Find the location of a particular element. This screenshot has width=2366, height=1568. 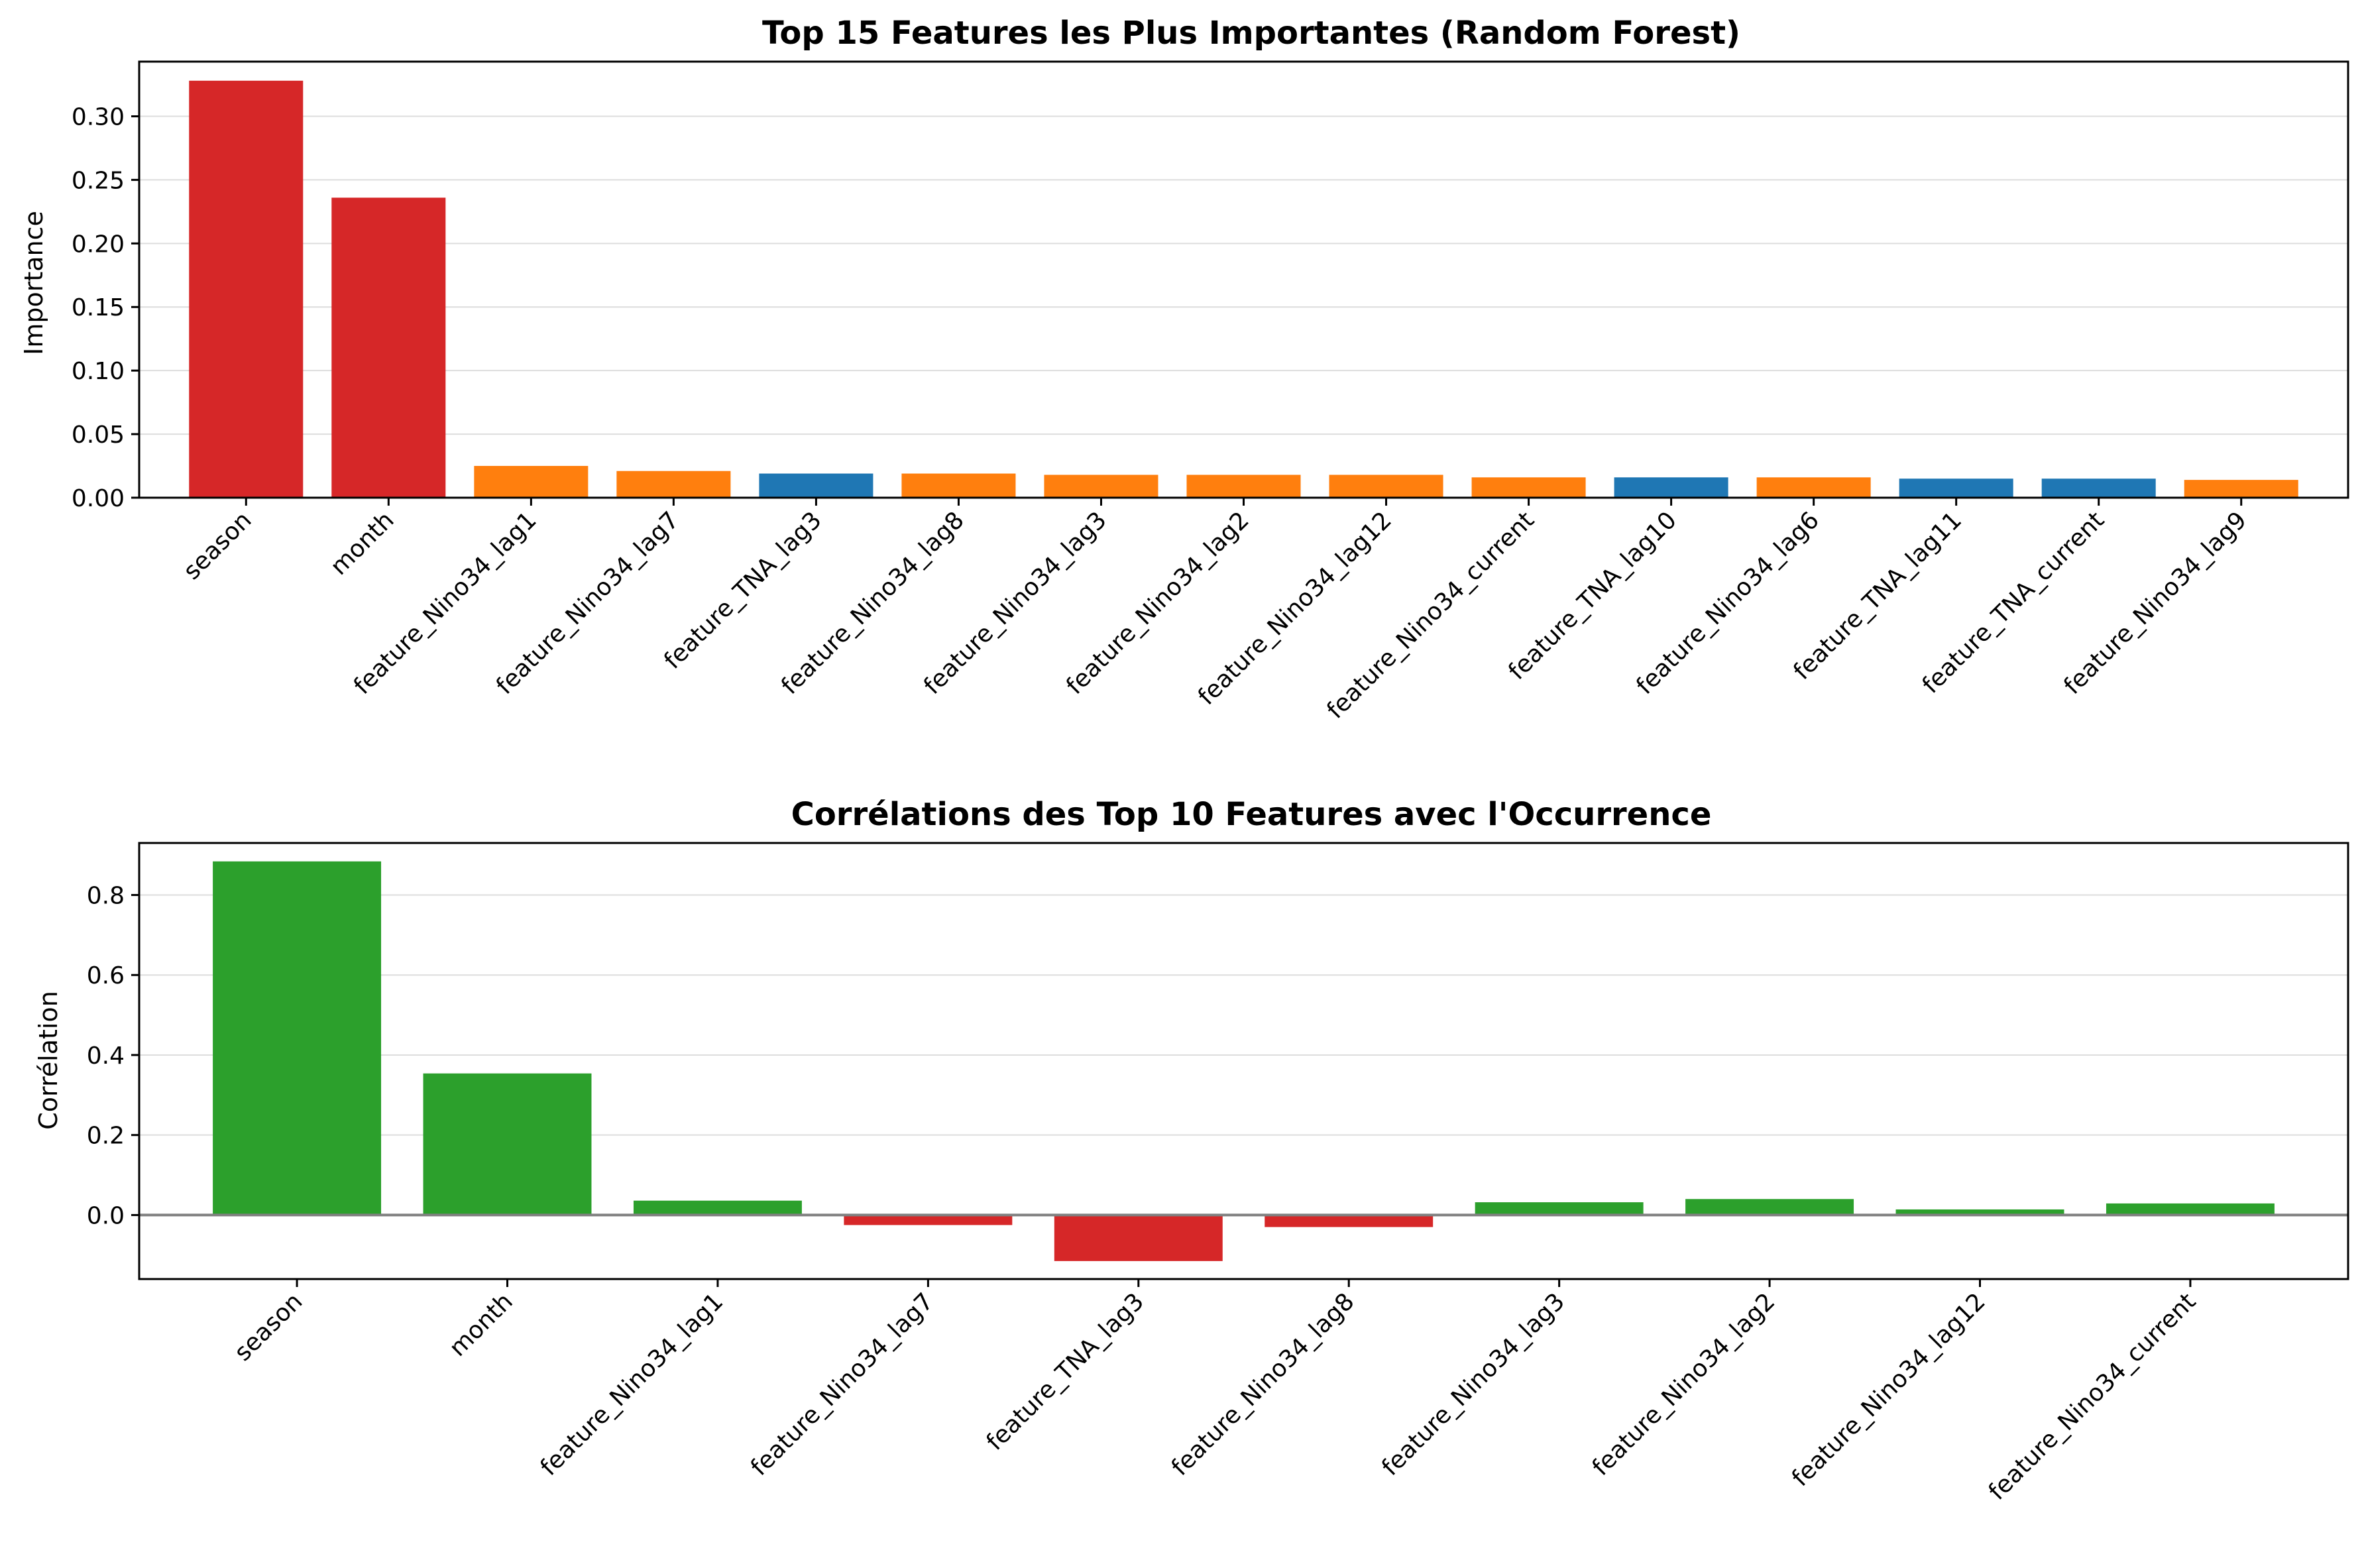

correlation-x-tick-label: feature_Nino34_current is located at coordinates (2092, 1396).